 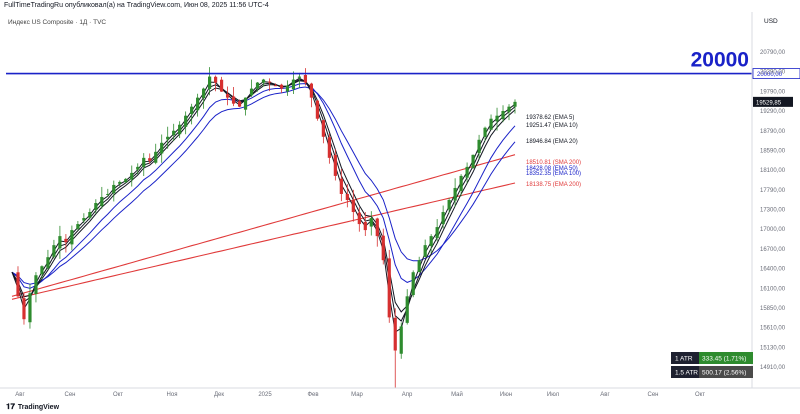 I want to click on ma-label: 18428.08 (EMA 50), so click(x=552, y=169).